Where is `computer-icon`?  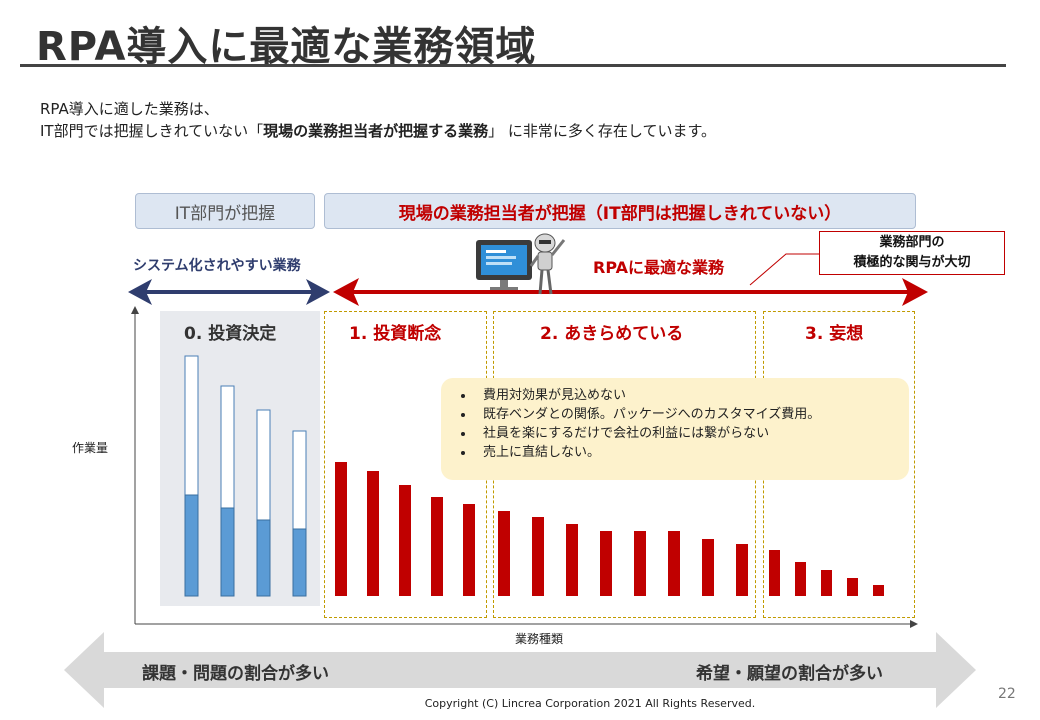
computer-icon is located at coordinates (504, 265).